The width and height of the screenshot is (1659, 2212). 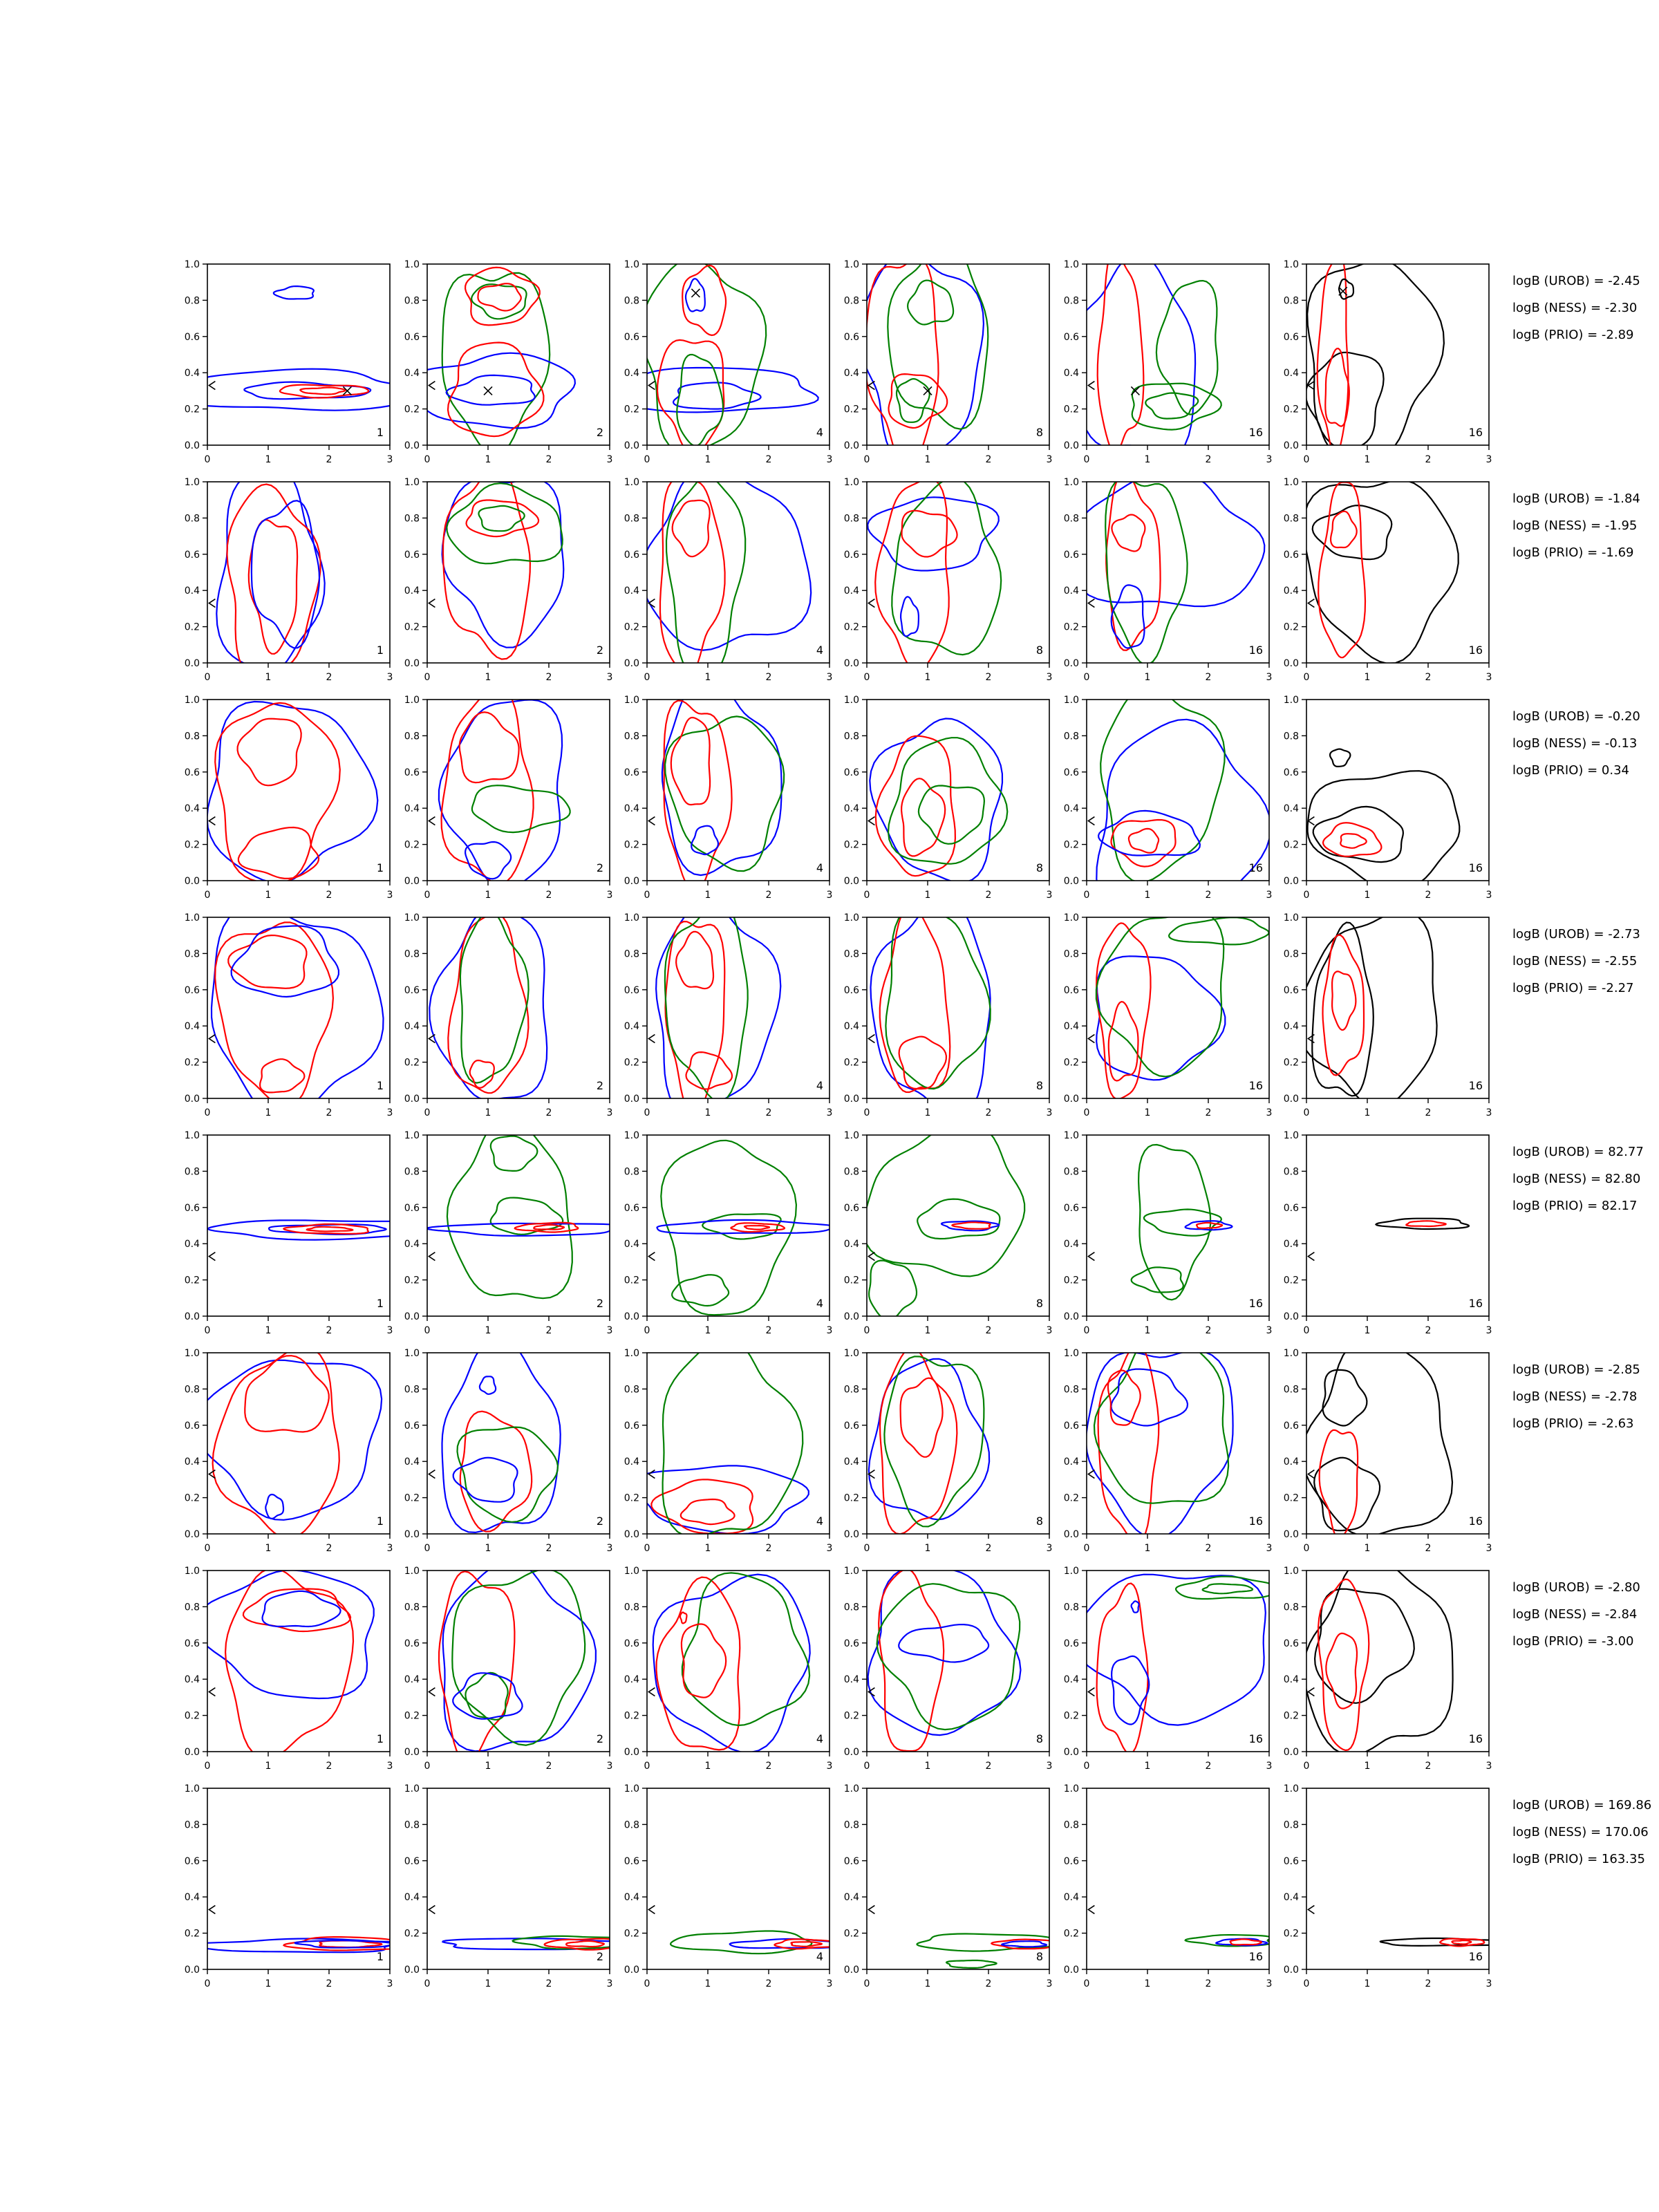 What do you see at coordinates (738, 572) in the screenshot?
I see `panel-frame` at bounding box center [738, 572].